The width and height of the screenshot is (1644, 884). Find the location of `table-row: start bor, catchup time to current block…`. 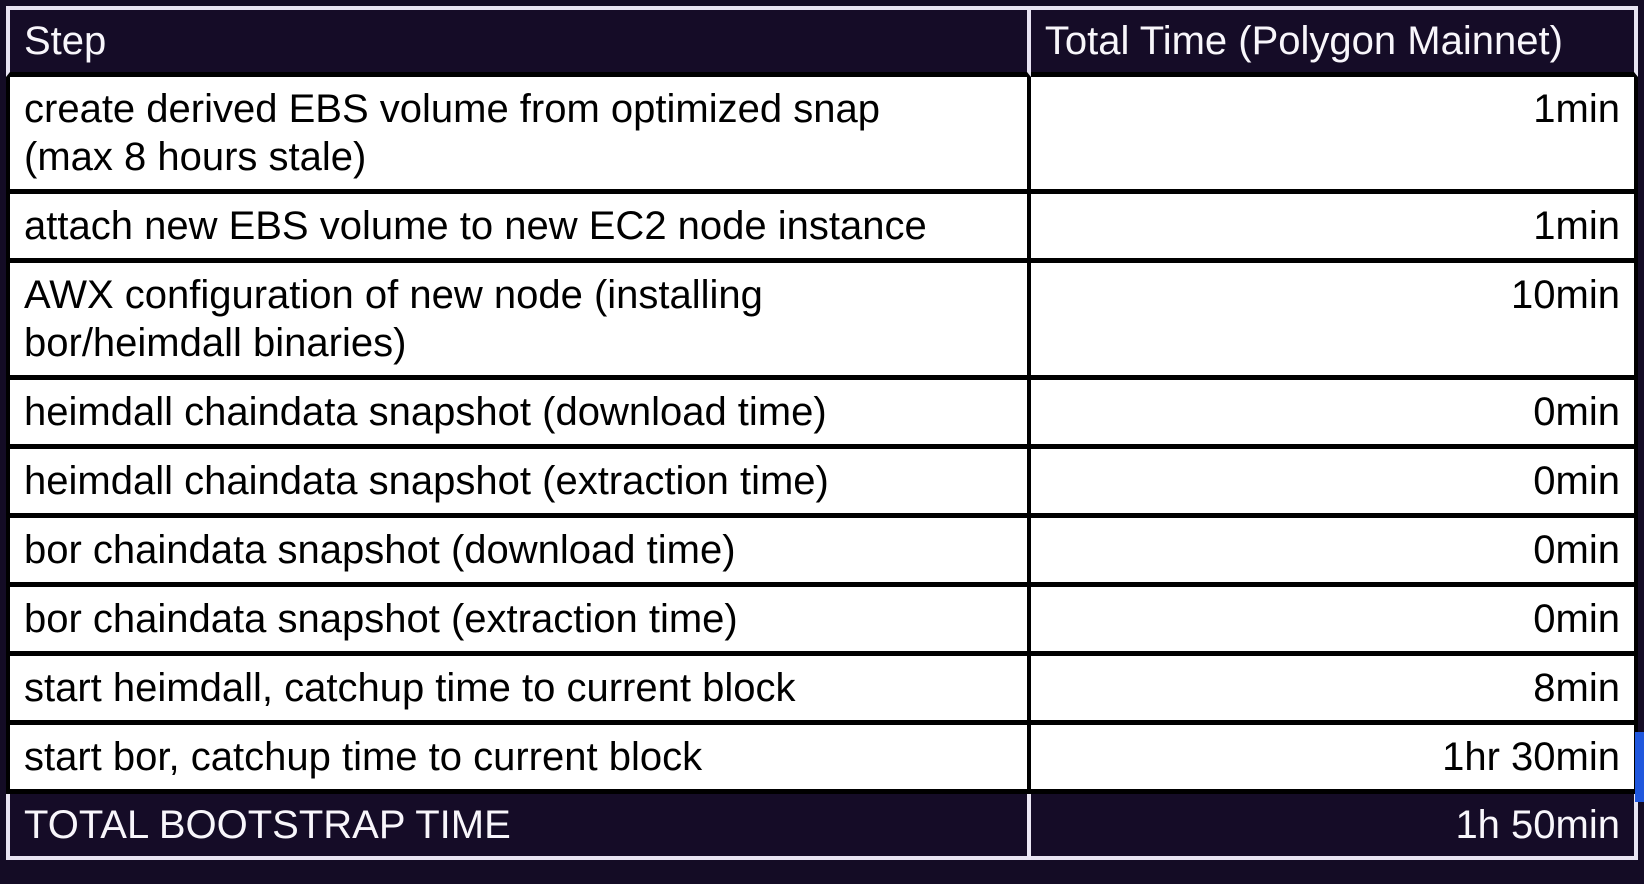

table-row: start bor, catchup time to current block… is located at coordinates (822, 759).